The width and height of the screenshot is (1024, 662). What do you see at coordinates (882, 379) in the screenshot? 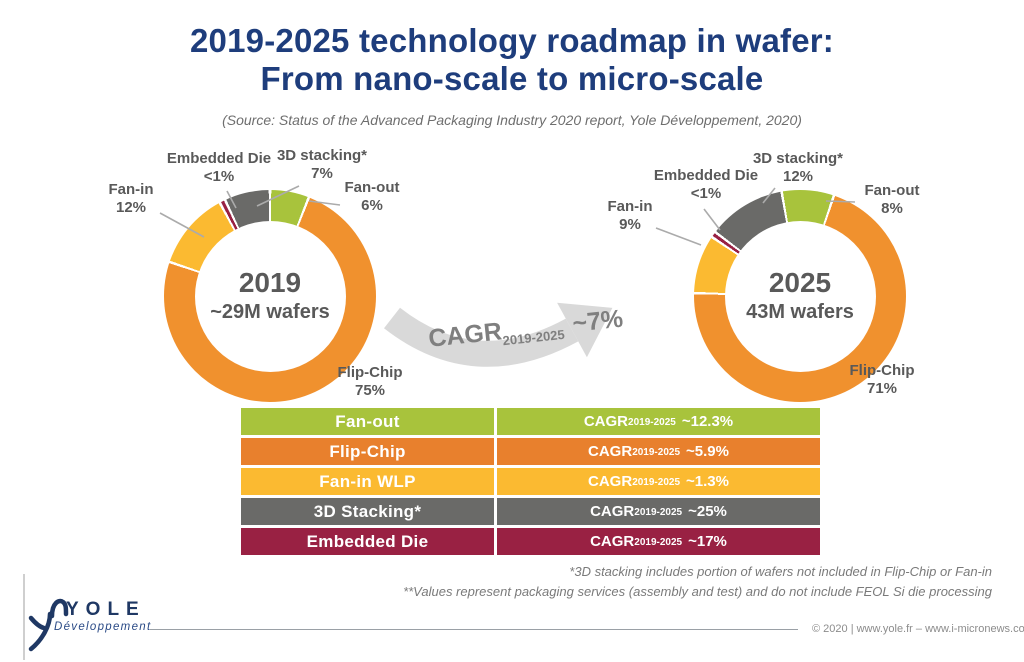
I see `donut-label-2025-flip-chip: Flip-Chip 71%` at bounding box center [882, 379].